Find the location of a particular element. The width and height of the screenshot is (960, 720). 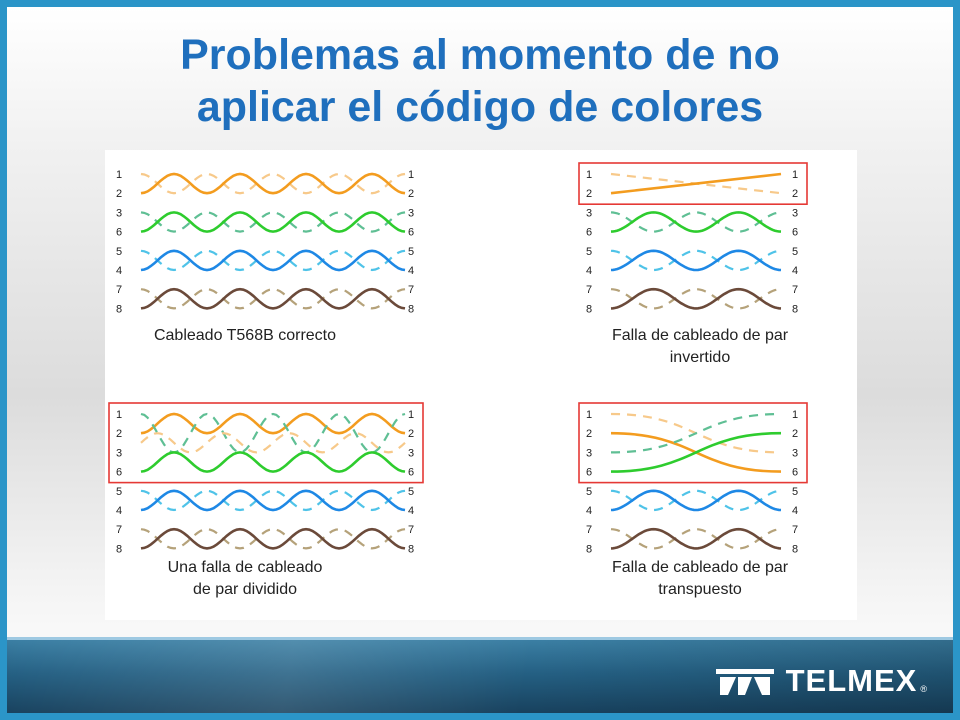

diagram-caption: transpuesto is located at coordinates (700, 589).